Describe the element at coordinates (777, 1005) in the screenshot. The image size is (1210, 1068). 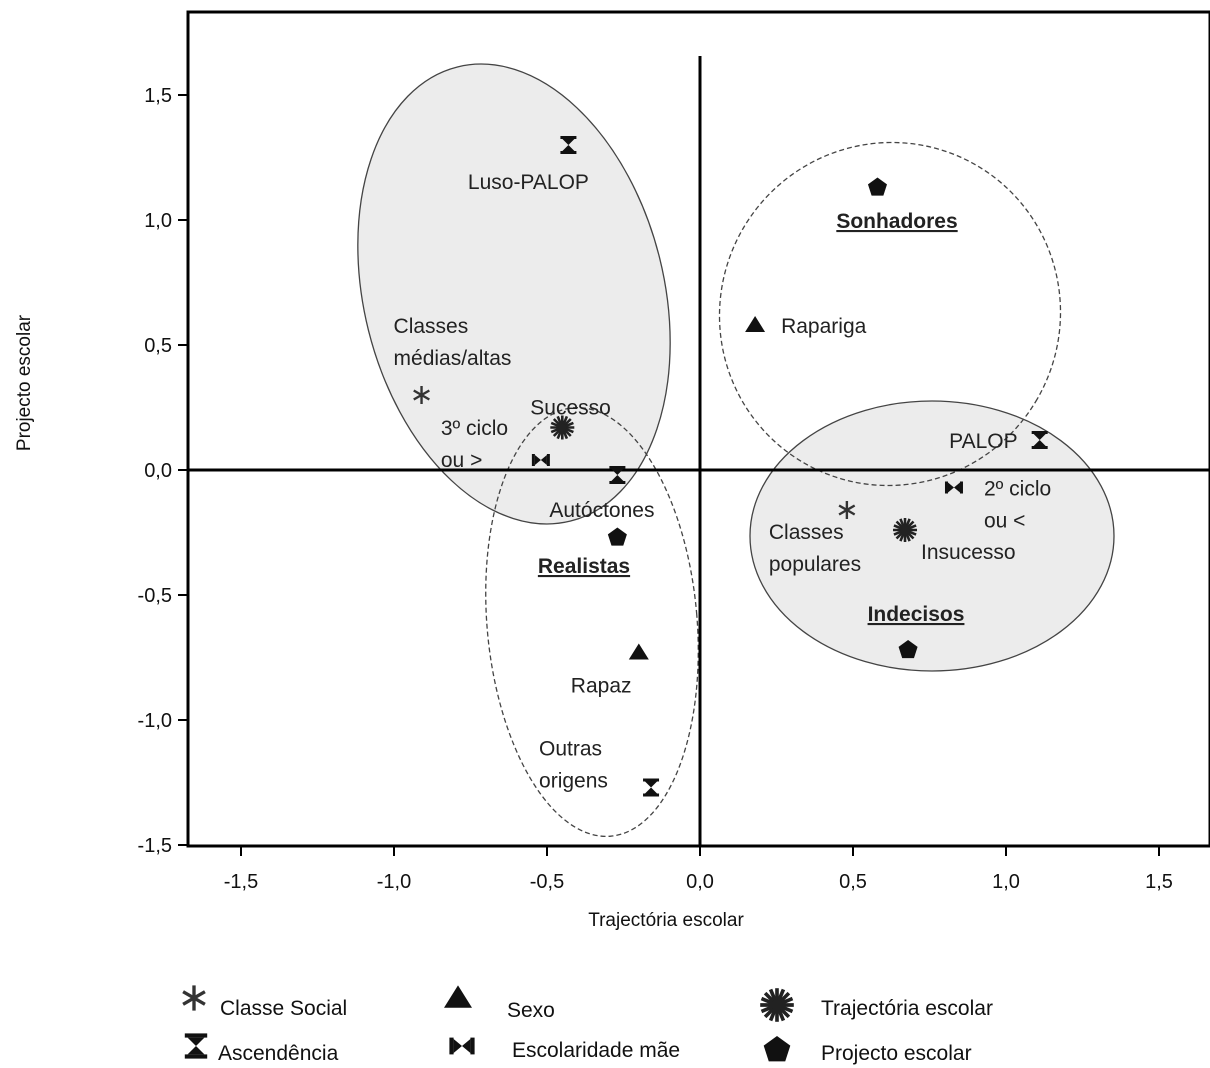
I see `legend-marker-burst` at that location.